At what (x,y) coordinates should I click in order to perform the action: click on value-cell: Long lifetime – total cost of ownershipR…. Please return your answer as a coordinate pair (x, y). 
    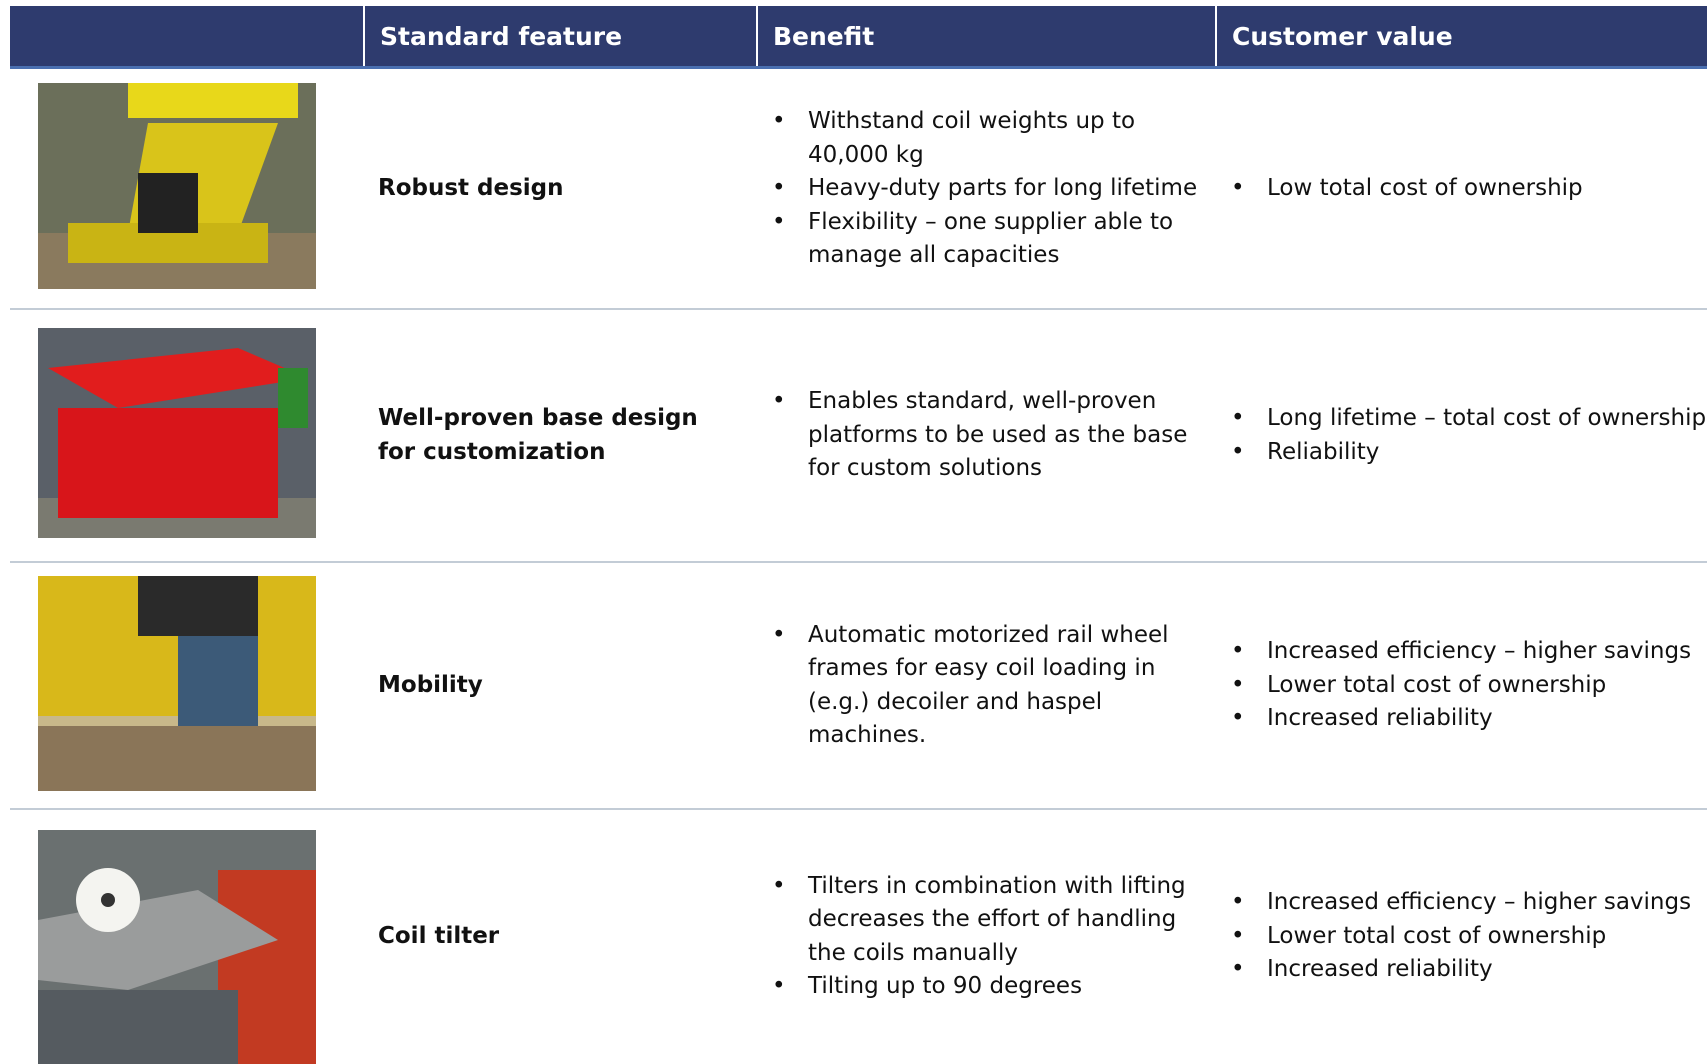
    Looking at the image, I should click on (1469, 435).